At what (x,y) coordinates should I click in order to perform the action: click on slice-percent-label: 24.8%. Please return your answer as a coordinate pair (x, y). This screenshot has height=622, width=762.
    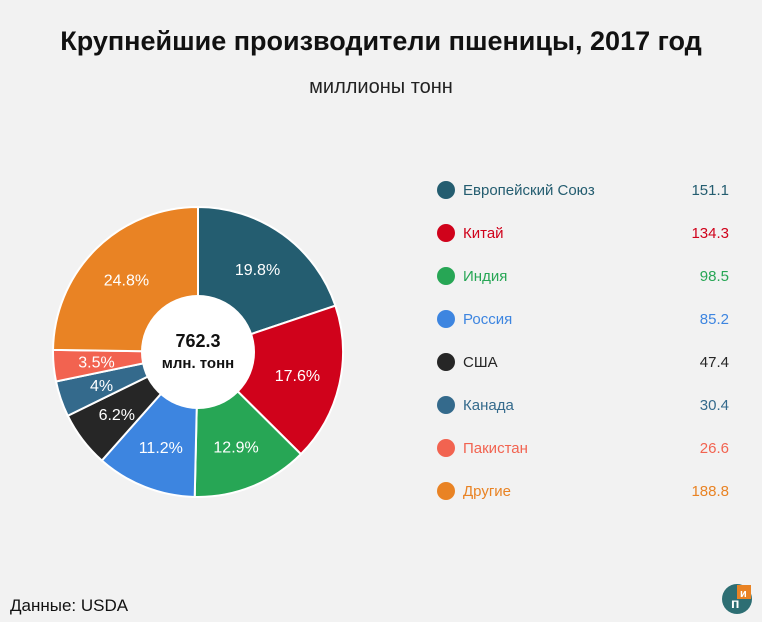
    Looking at the image, I should click on (126, 280).